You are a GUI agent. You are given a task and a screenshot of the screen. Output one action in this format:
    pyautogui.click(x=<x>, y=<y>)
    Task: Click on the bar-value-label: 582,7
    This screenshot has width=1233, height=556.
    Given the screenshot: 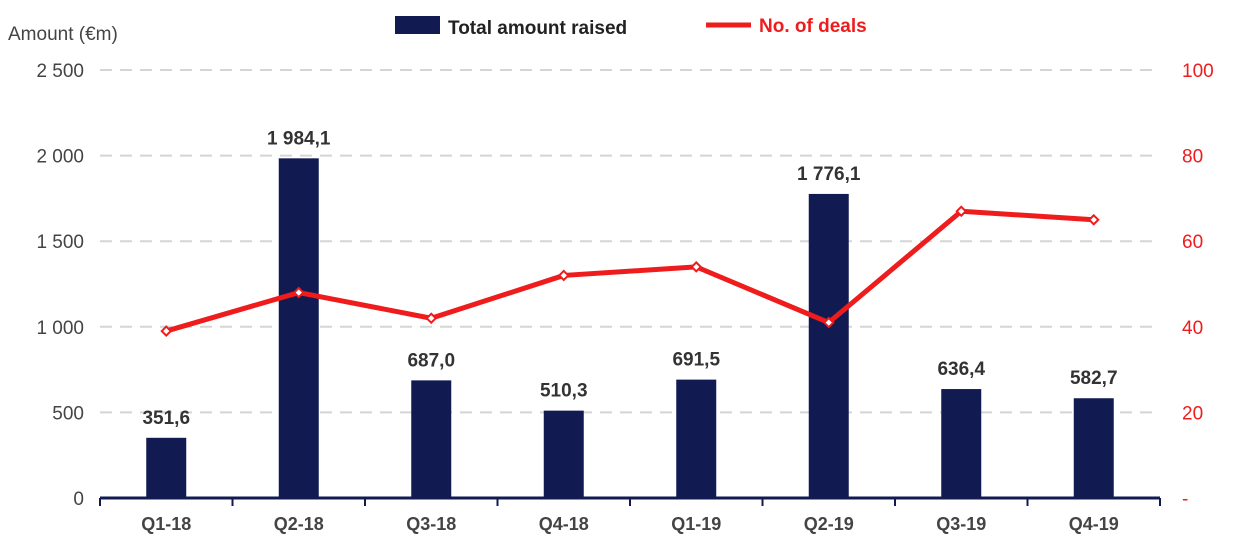 What is the action you would take?
    pyautogui.click(x=1094, y=378)
    